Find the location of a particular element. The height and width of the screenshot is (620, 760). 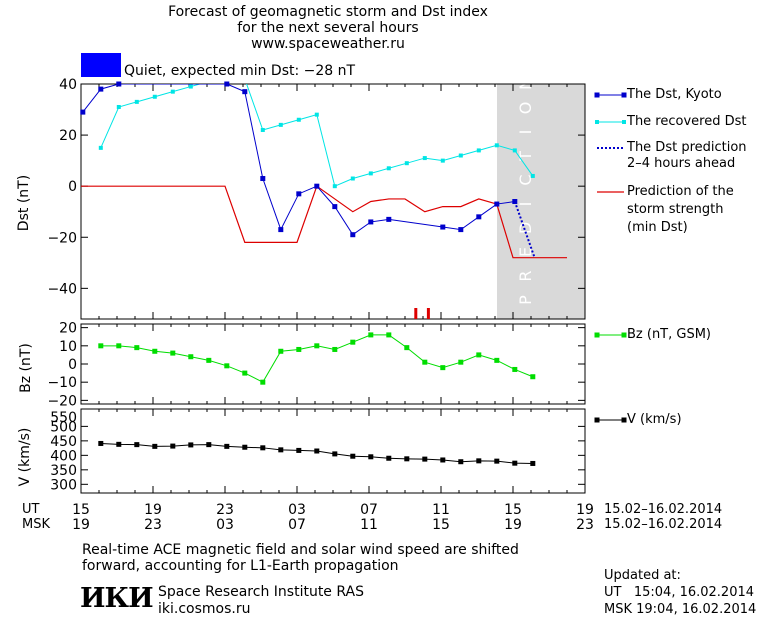

date-range-msk: 15.02–16.02.2014 is located at coordinates (663, 524).